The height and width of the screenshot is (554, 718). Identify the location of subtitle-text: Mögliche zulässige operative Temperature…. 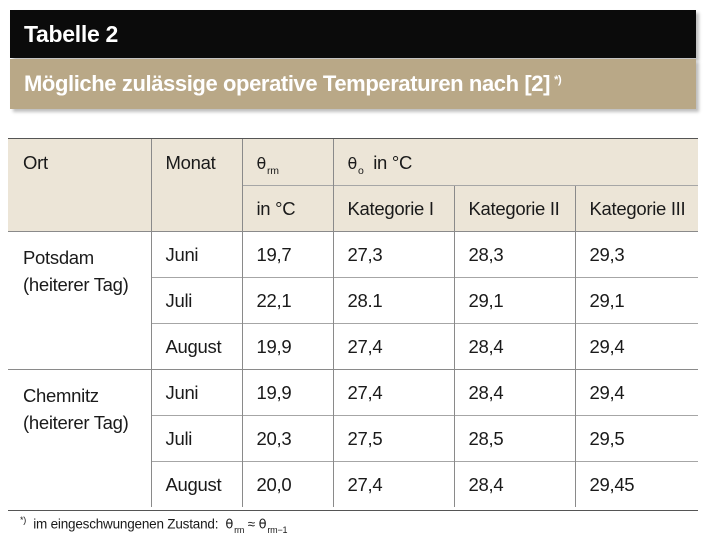
(287, 83).